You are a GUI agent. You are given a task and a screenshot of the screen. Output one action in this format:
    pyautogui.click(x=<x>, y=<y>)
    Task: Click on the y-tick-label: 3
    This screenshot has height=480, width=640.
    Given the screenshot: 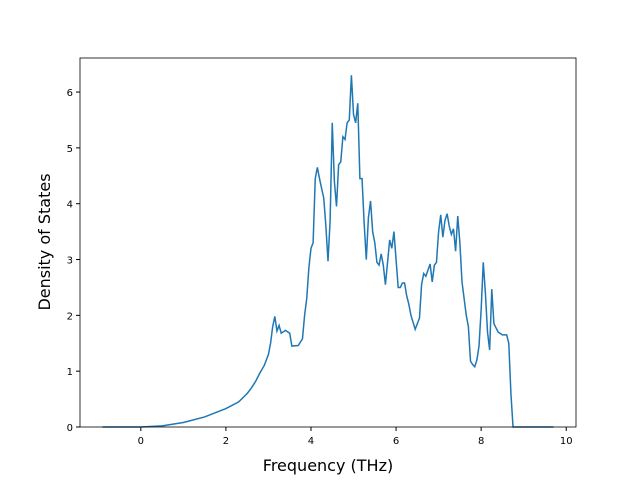 What is the action you would take?
    pyautogui.click(x=70, y=261)
    